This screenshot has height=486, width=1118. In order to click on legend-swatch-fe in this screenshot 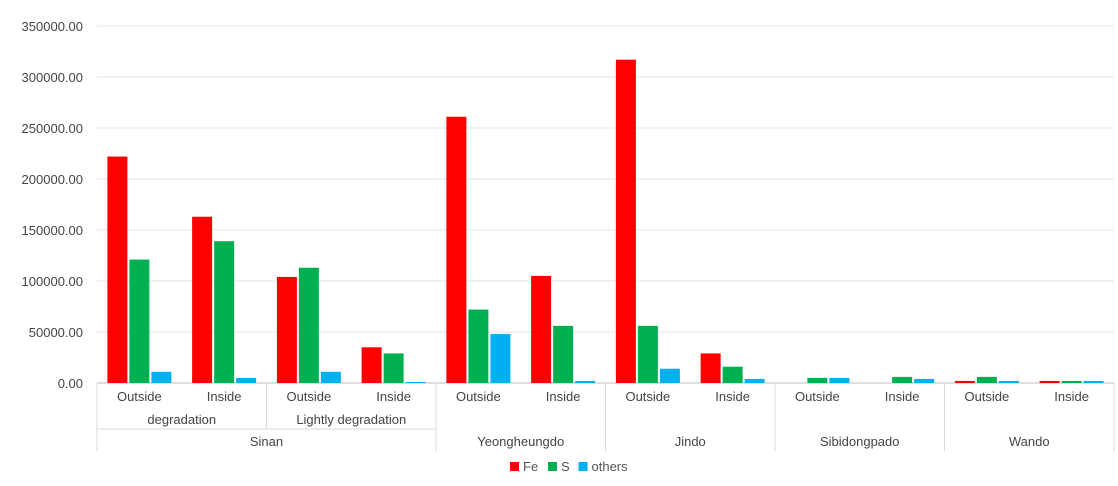, I will do `click(514, 466)`.